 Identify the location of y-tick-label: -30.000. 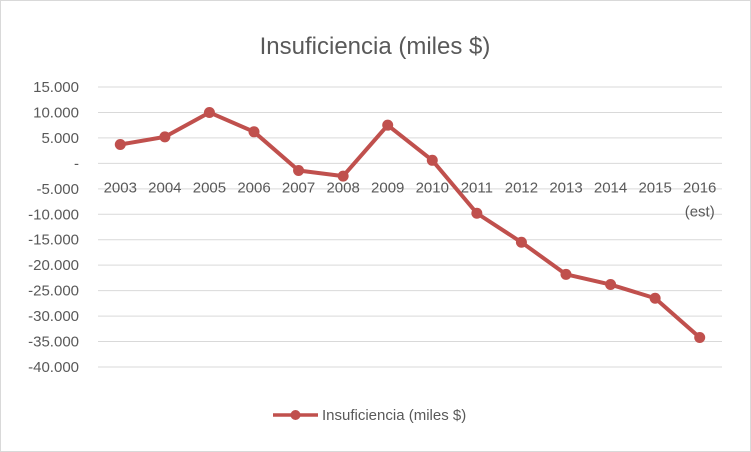
(53, 316).